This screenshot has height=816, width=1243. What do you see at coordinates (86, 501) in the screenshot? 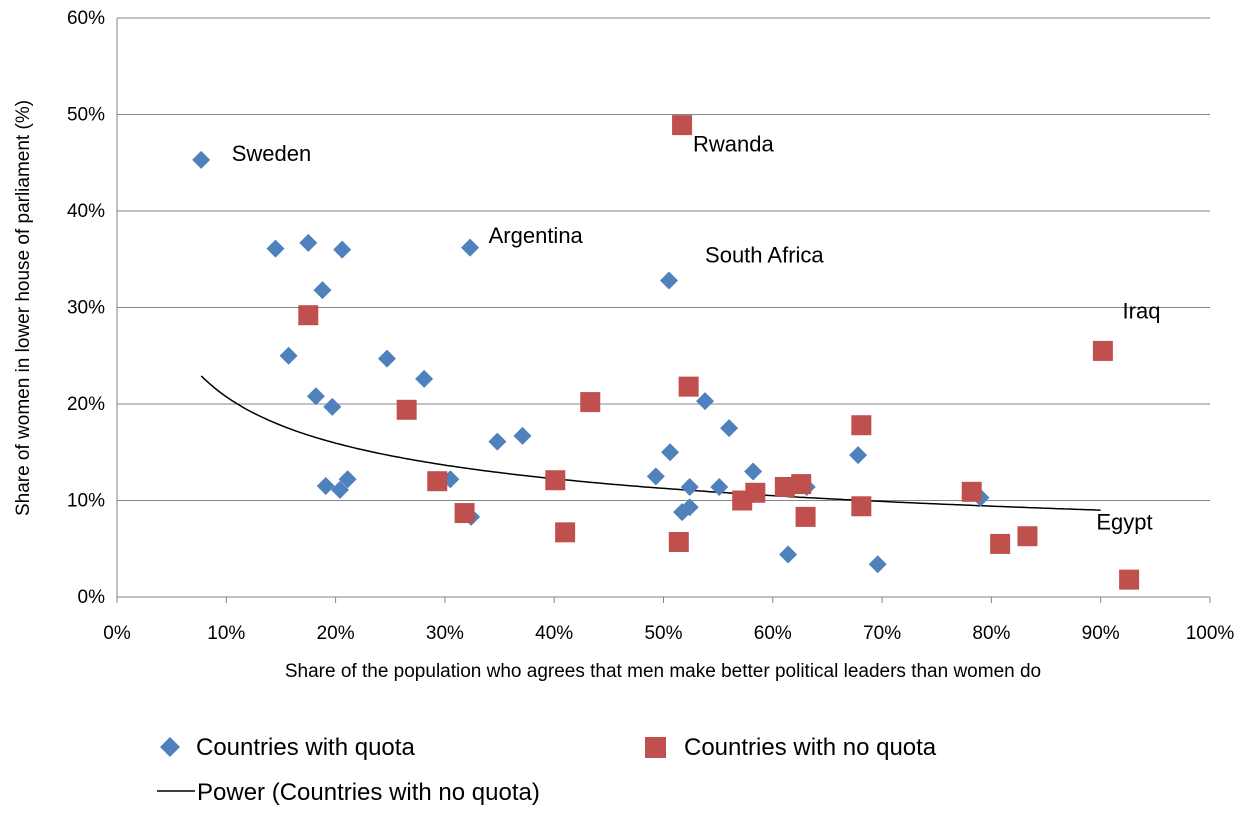
I see `y-tick-label: 10%` at bounding box center [86, 501].